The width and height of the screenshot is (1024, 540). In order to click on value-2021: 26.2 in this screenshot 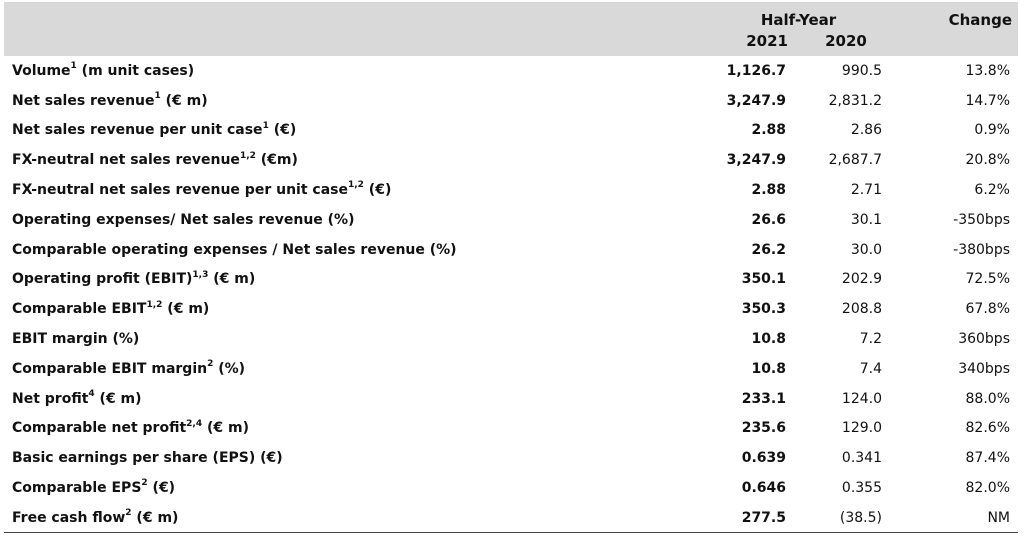, I will do `click(768, 249)`.